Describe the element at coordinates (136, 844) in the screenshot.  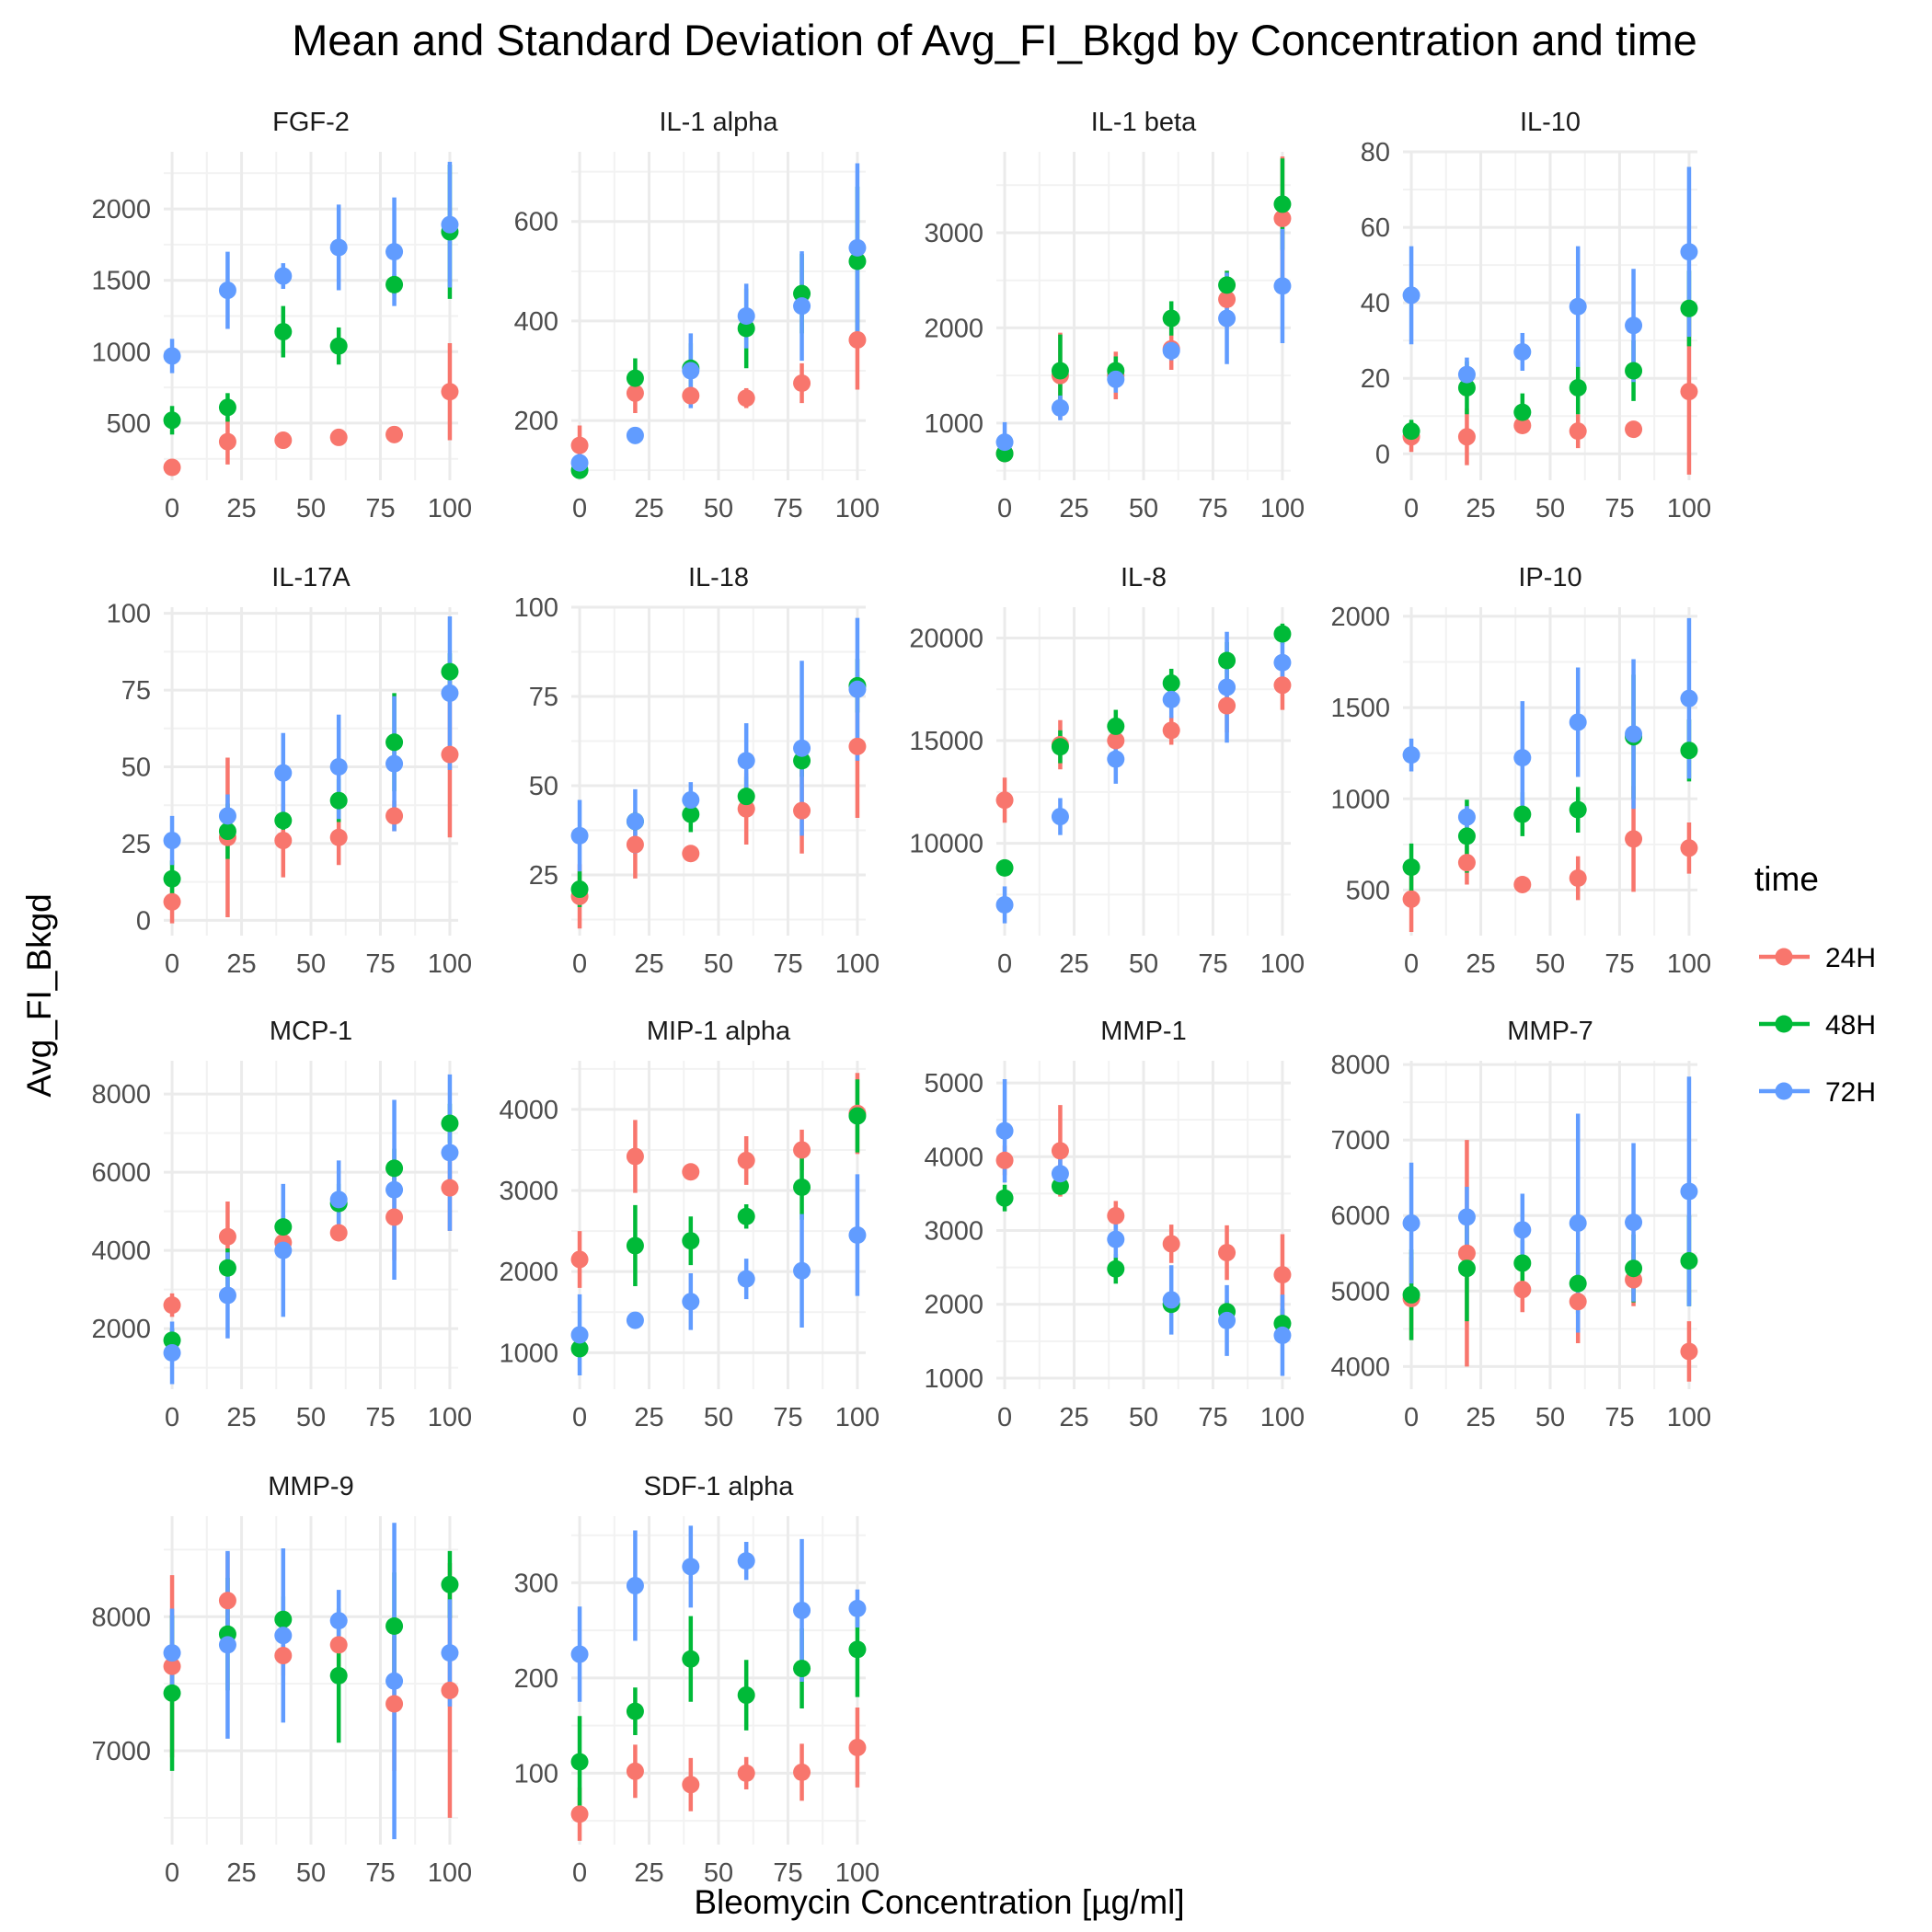
I see `y-tick-label: 25` at that location.